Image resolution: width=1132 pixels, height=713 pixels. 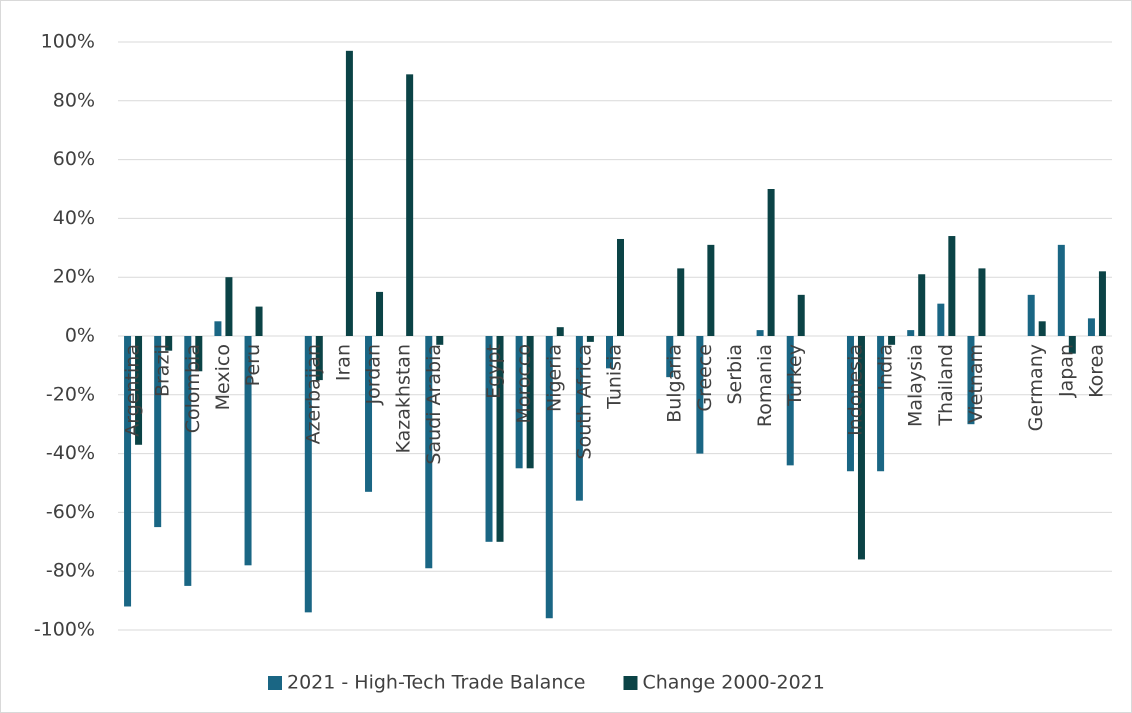 What do you see at coordinates (133, 390) in the screenshot?
I see `x-tick-label: Argentina` at bounding box center [133, 390].